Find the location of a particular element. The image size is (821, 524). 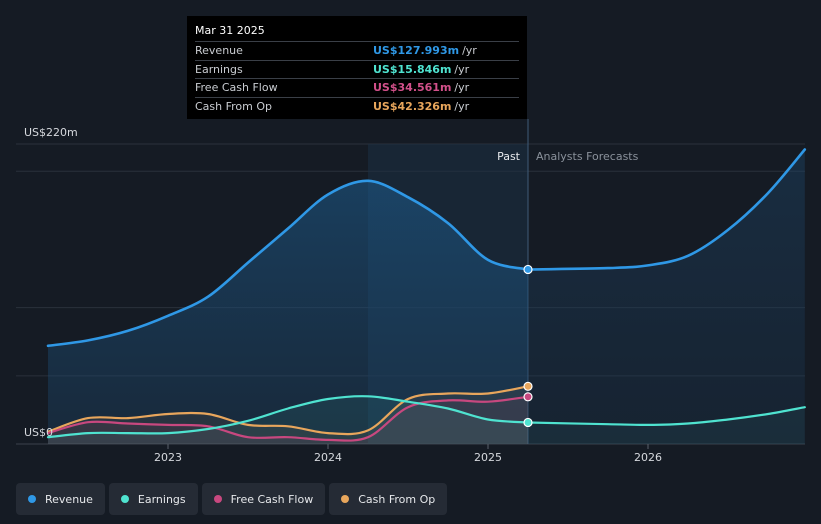

legend-item-free-cash-flow: Free Cash Flow is located at coordinates (263, 499).